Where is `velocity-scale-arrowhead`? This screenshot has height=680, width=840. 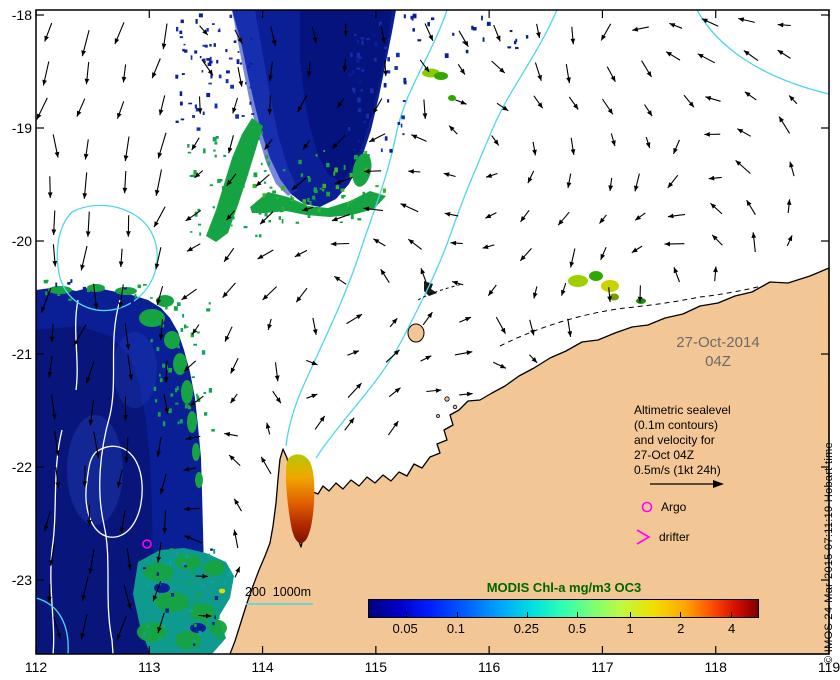
velocity-scale-arrowhead is located at coordinates (718, 484).